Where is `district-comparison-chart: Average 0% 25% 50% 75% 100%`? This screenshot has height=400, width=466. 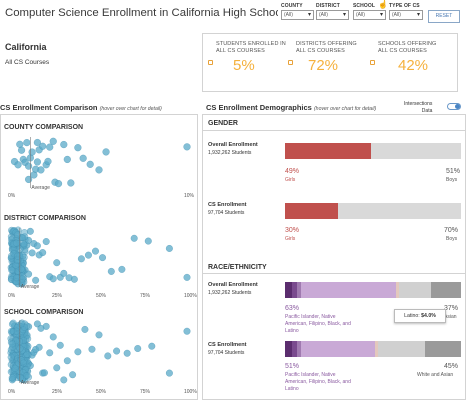 district-comparison-chart: Average 0% 25% 50% 75% 100% is located at coordinates (99, 261).